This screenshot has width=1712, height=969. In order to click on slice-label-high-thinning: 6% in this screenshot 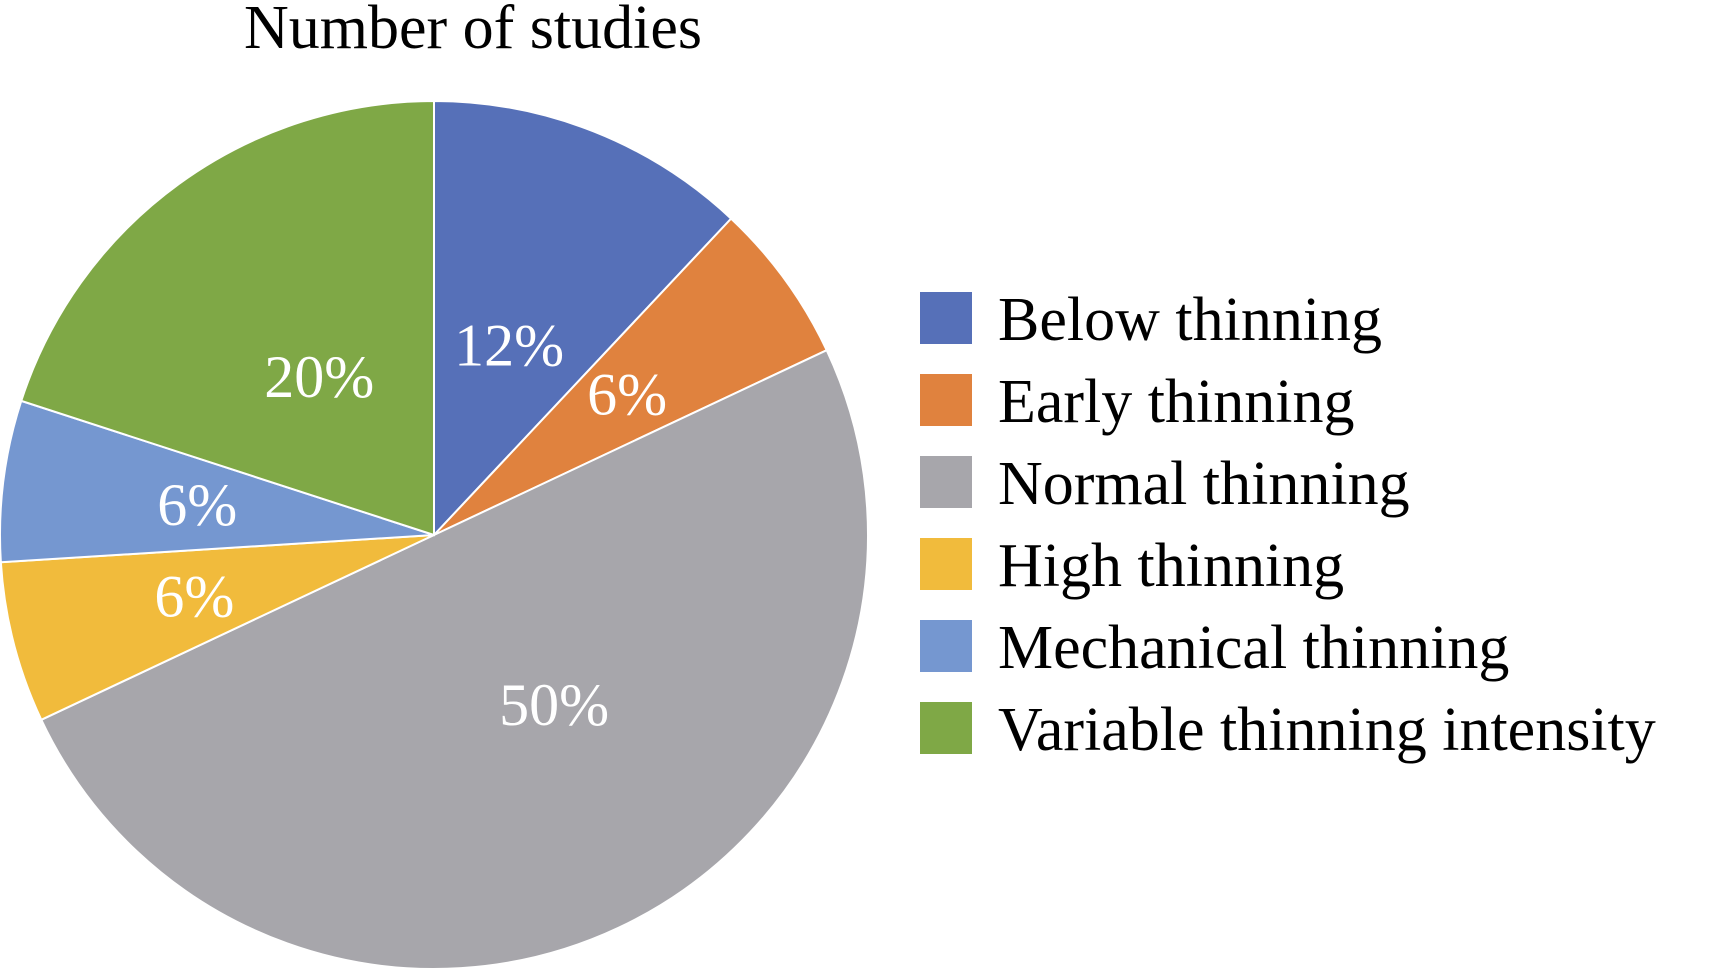, I will do `click(194, 597)`.